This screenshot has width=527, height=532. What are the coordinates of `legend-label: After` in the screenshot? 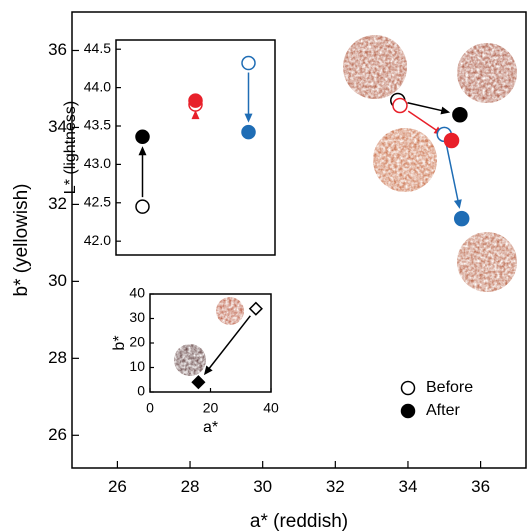 It's located at (443, 410).